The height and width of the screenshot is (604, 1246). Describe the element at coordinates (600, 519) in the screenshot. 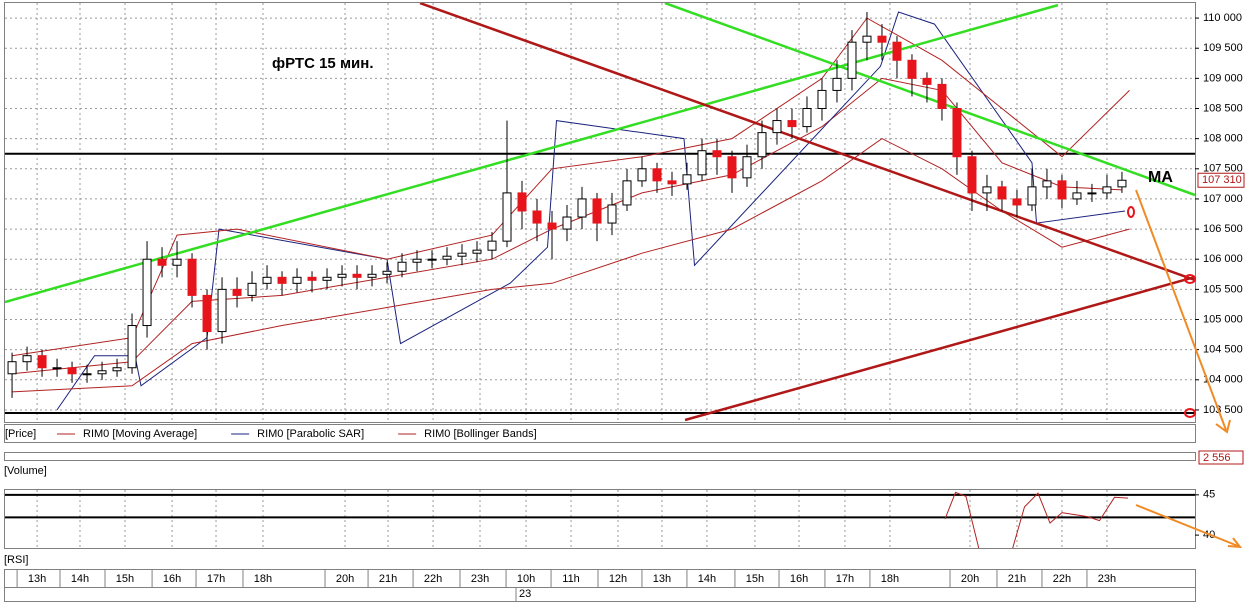

I see `rsi-frame` at that location.